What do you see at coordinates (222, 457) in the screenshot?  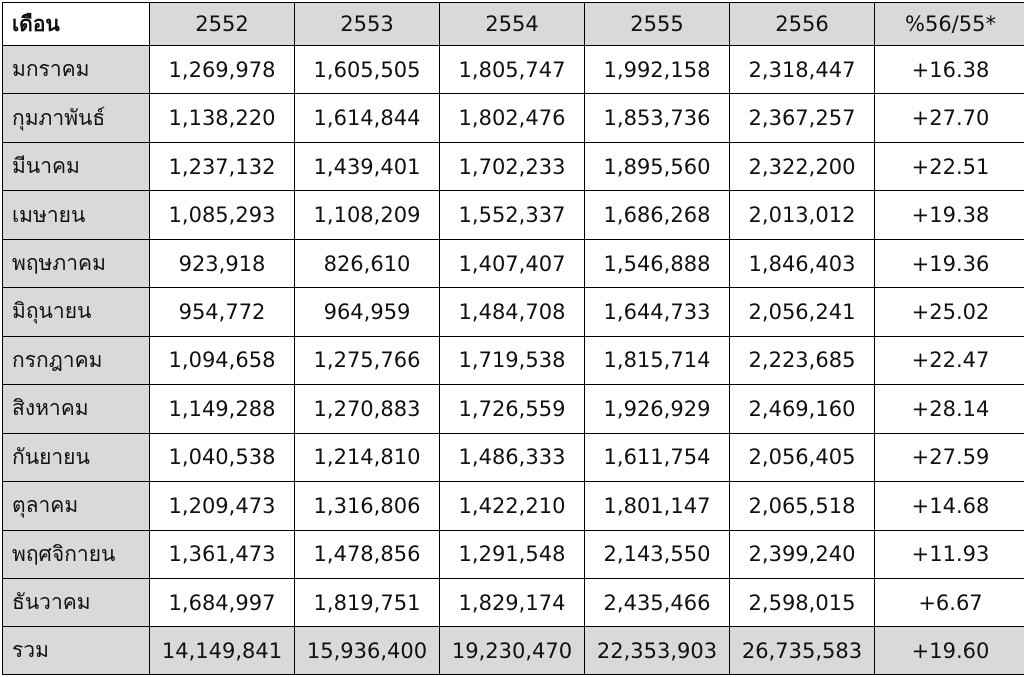 I see `value-cell: 1,040,538` at bounding box center [222, 457].